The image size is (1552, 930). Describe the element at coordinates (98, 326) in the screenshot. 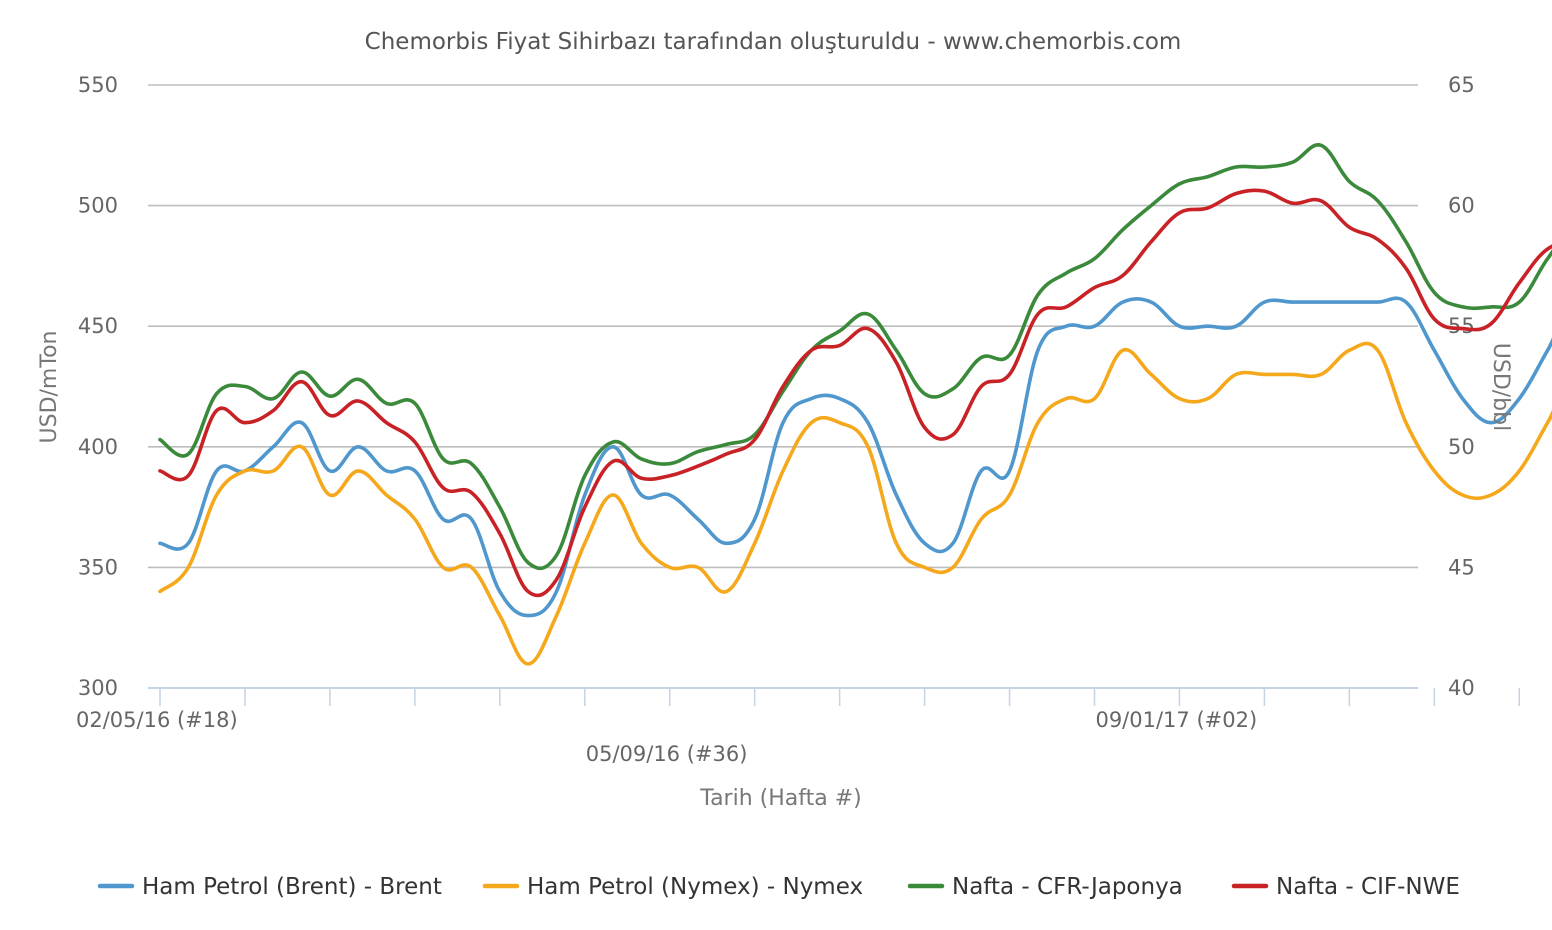

I see `y-tick-label-left: 450` at that location.